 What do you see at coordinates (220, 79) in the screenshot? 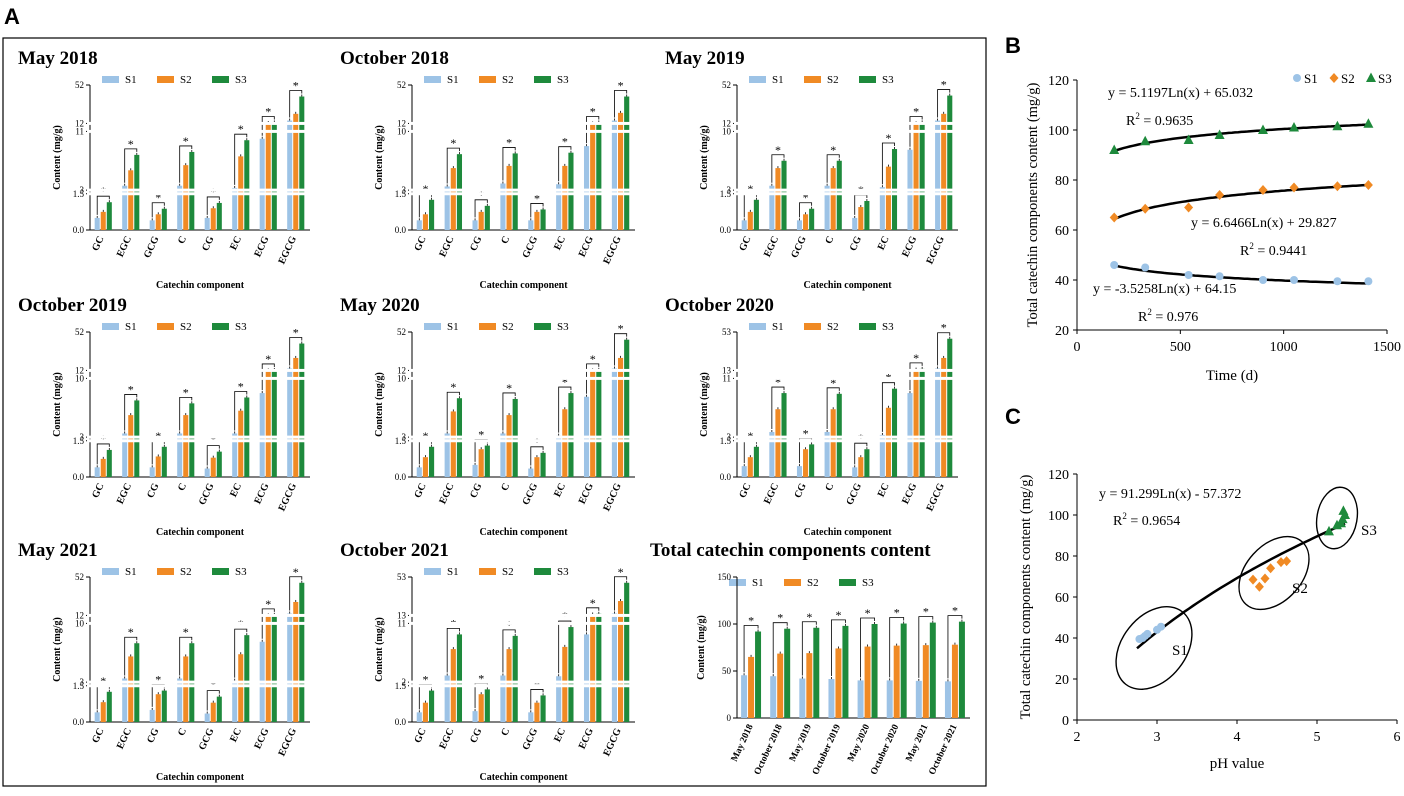
I see `legend-swatch-s3` at bounding box center [220, 79].